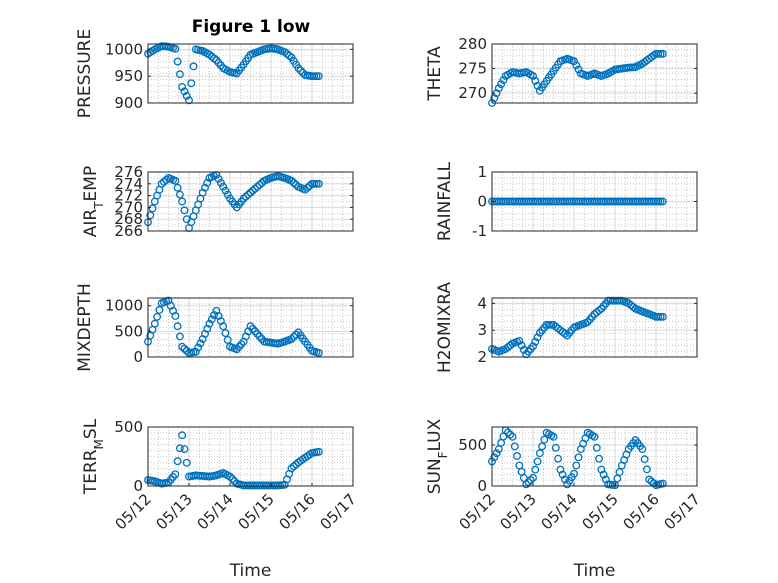 The image size is (778, 583). Describe the element at coordinates (128, 103) in the screenshot. I see `y-tick-label: 900` at that location.